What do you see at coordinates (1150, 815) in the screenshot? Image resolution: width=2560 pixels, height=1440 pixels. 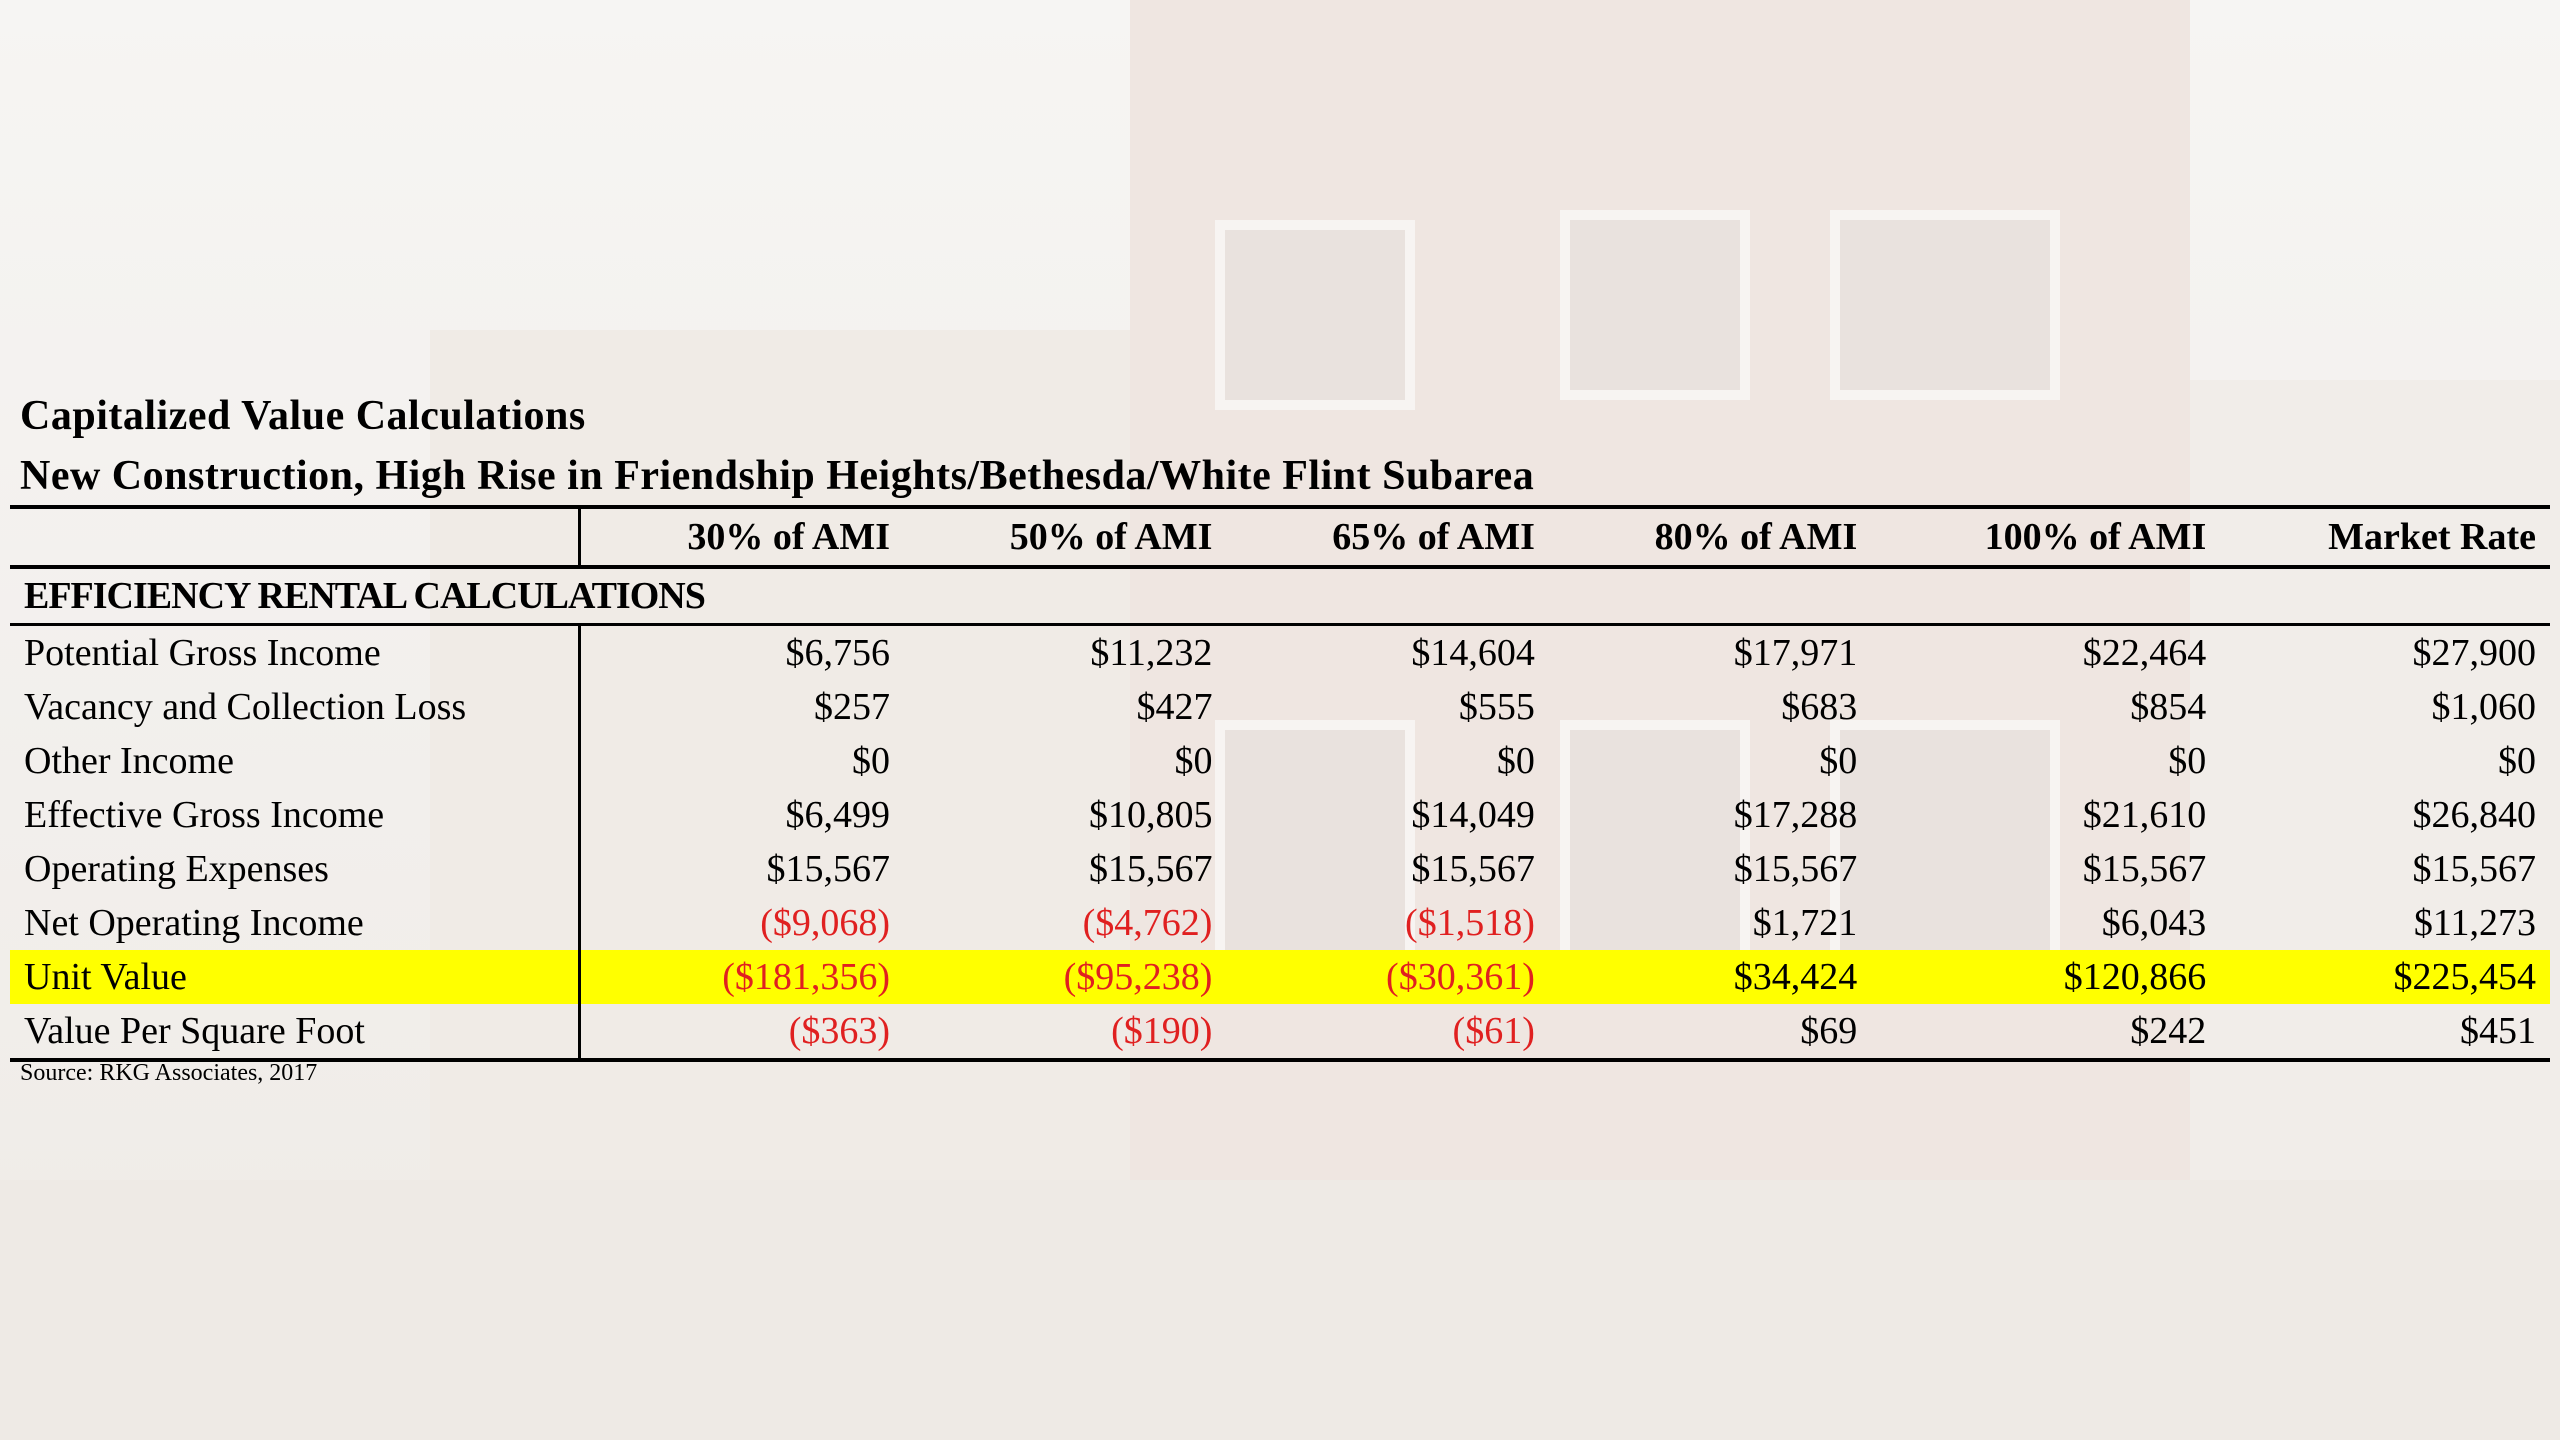 I see `table-cell: $10,805` at bounding box center [1150, 815].